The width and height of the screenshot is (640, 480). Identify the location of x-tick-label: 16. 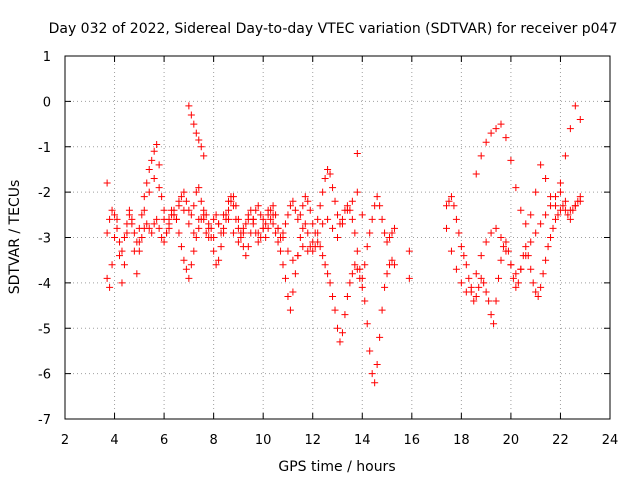
(412, 440).